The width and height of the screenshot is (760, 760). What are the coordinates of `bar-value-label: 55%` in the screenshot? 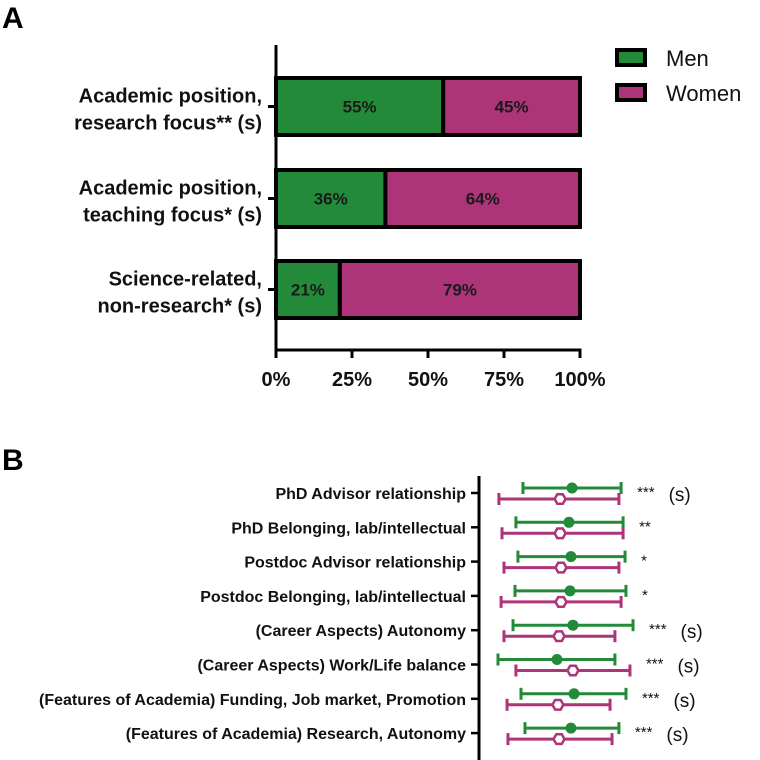 It's located at (360, 107).